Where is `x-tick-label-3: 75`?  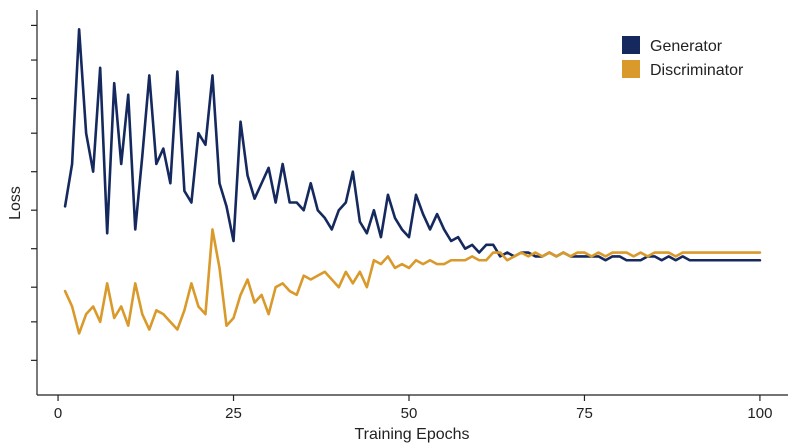 x-tick-label-3: 75 is located at coordinates (584, 413).